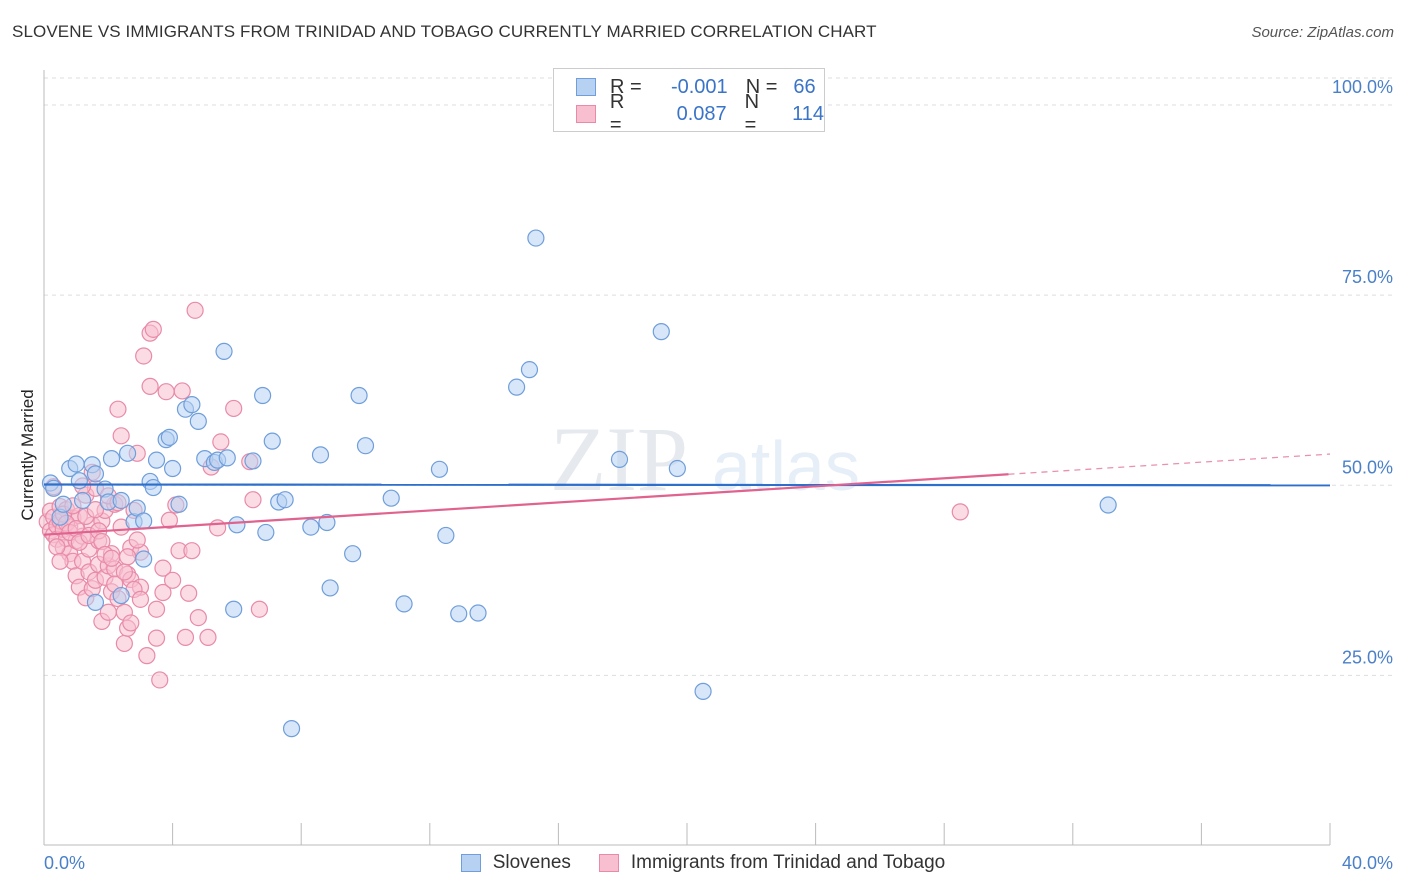  I want to click on trend-line-immigrants-extension, so click(1169, 464).